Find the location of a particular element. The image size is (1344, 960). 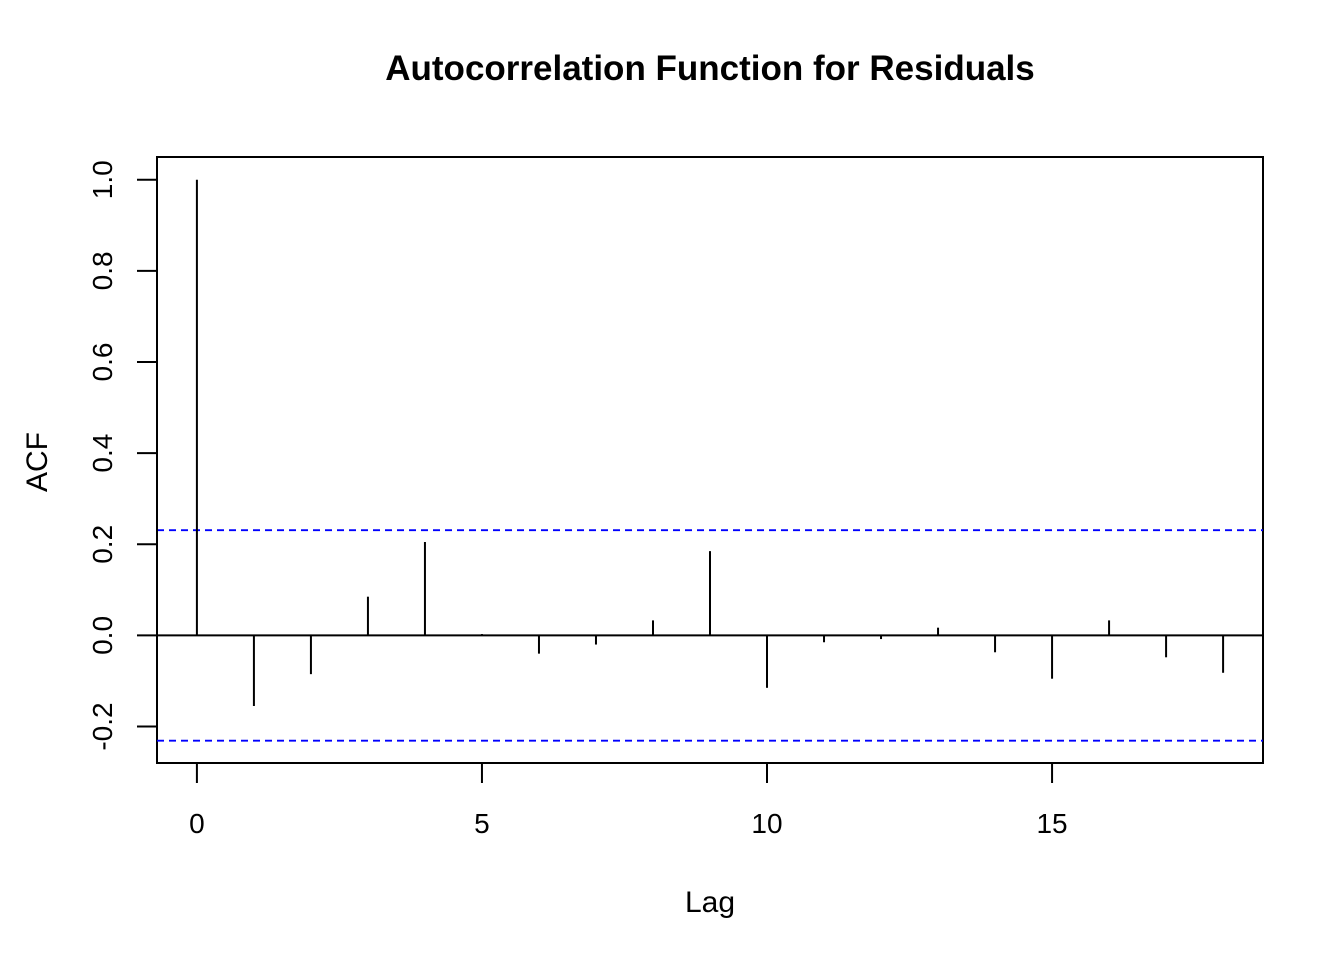

y-tick-label-0.6: 0.6 is located at coordinates (102, 362).